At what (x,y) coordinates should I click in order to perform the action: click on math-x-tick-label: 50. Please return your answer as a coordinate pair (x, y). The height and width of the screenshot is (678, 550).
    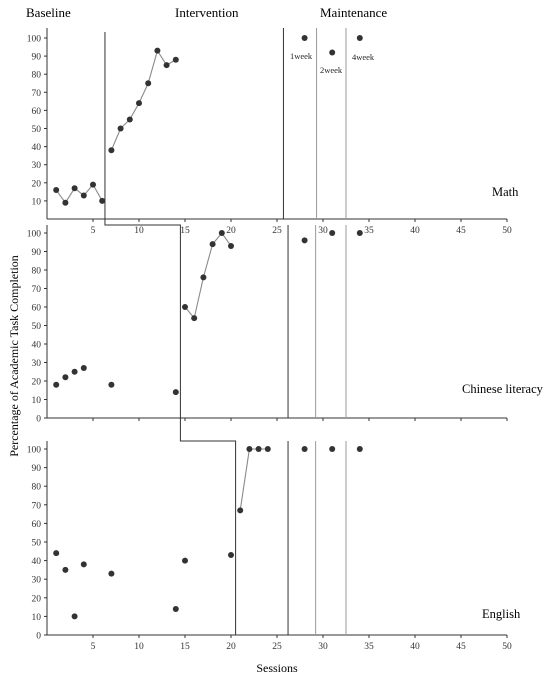
    Looking at the image, I should click on (507, 231).